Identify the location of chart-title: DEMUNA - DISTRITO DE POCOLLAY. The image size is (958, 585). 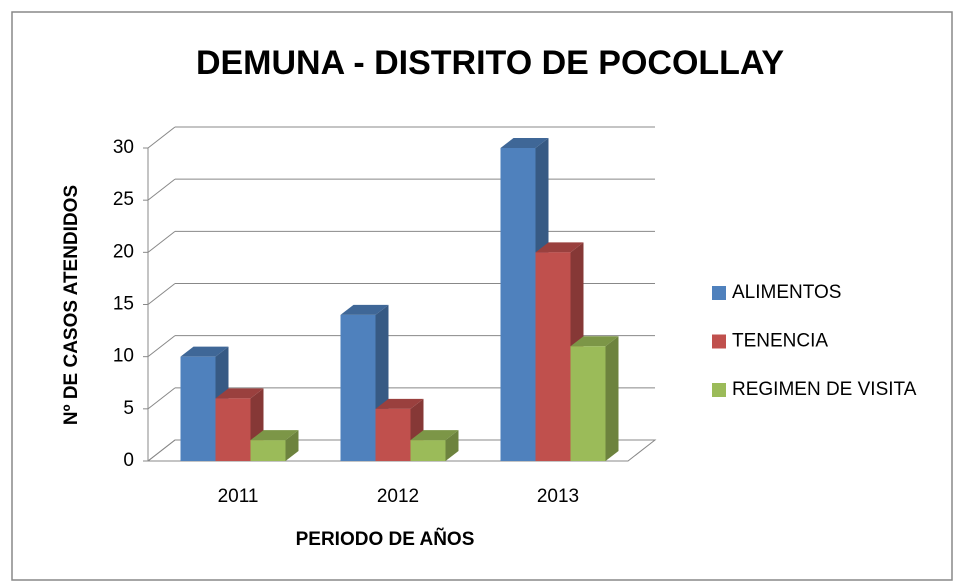
(490, 63).